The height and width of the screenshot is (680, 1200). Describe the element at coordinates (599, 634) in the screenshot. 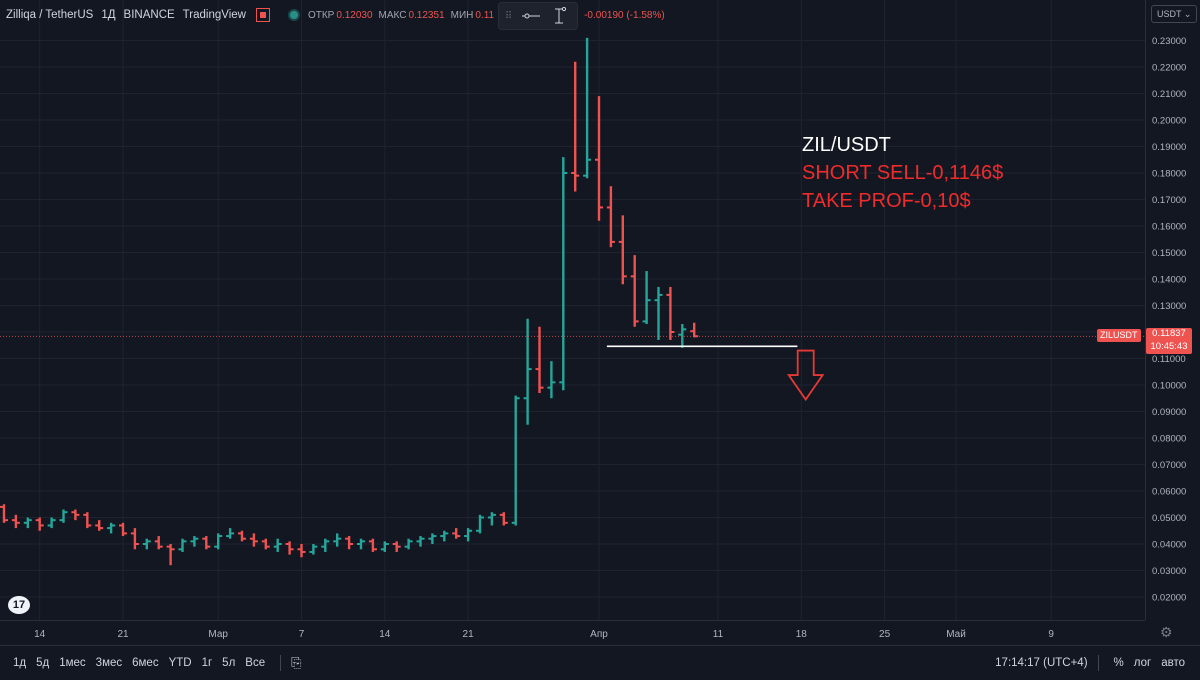

I see `time-tick-label: Апр` at that location.